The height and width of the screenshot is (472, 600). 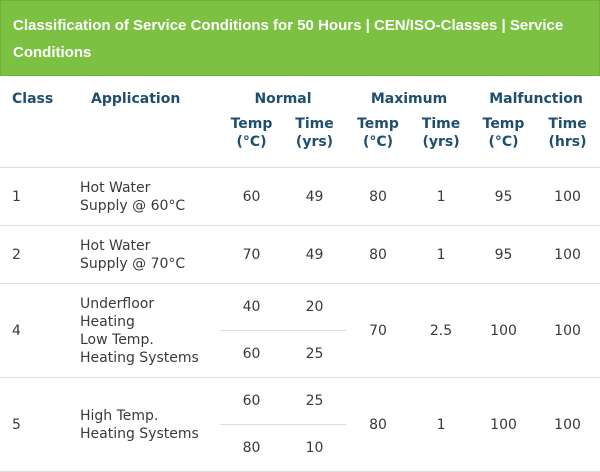 What do you see at coordinates (251, 448) in the screenshot?
I see `normal-temp-cell: 80` at bounding box center [251, 448].